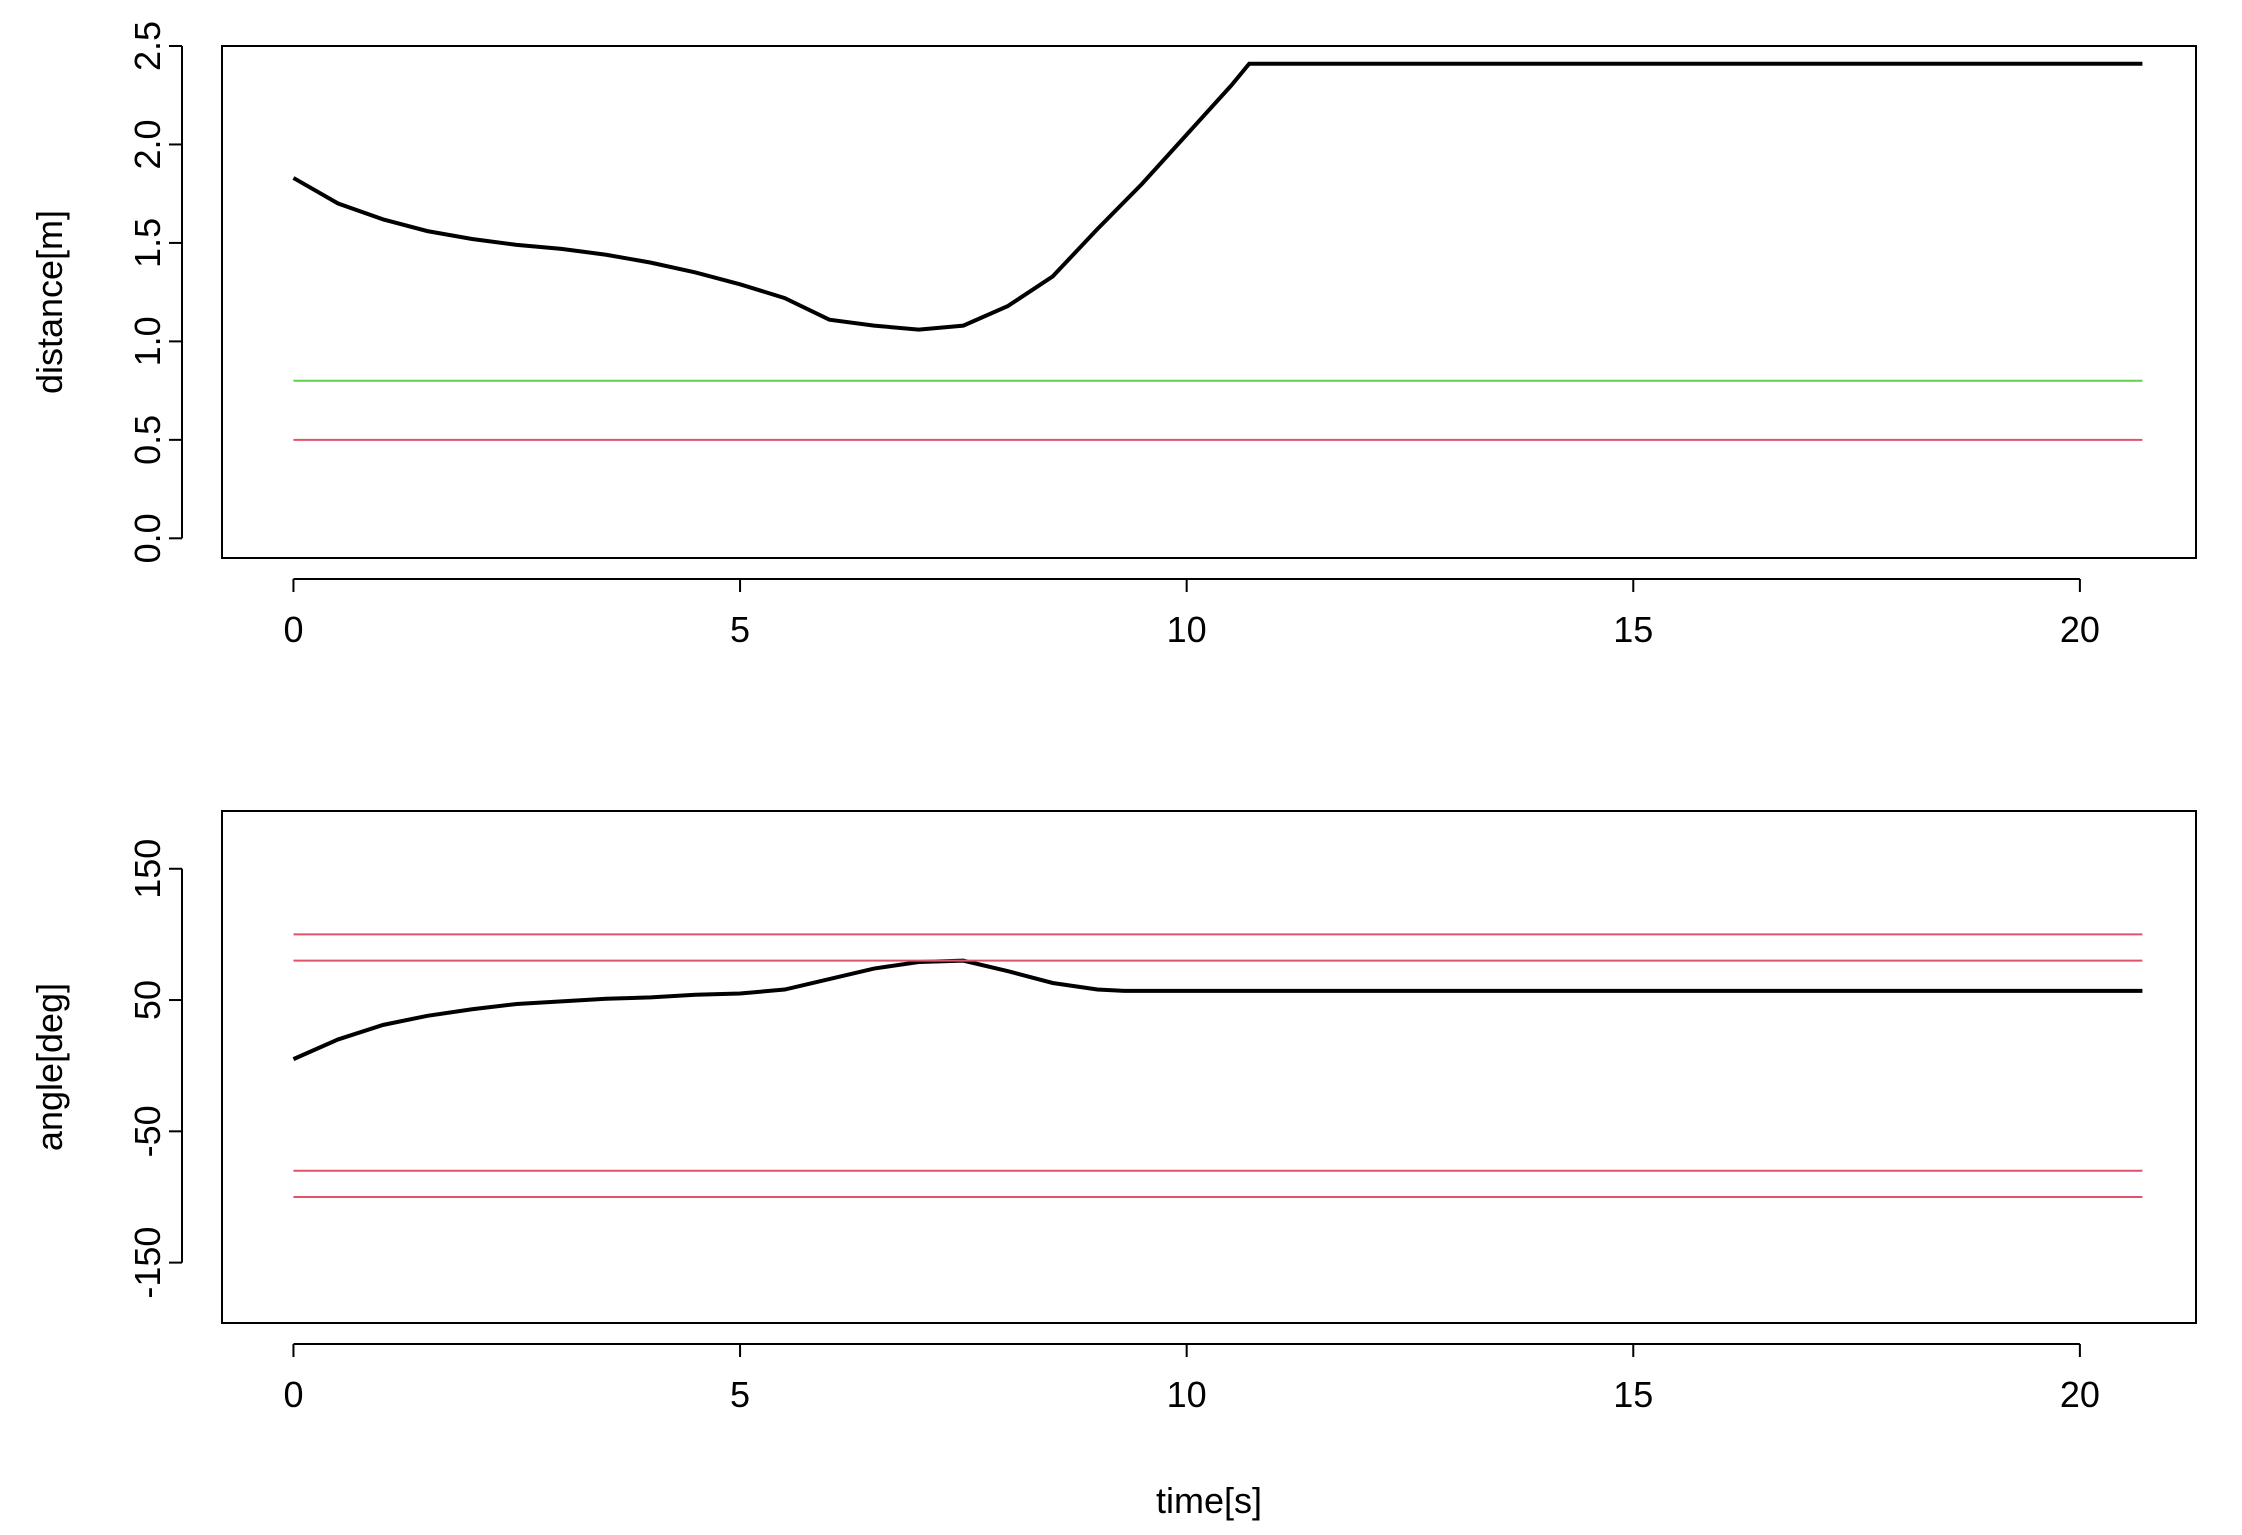 The width and height of the screenshot is (2242, 1535). Describe the element at coordinates (147, 1131) in the screenshot. I see `y-tick-label: -50` at that location.